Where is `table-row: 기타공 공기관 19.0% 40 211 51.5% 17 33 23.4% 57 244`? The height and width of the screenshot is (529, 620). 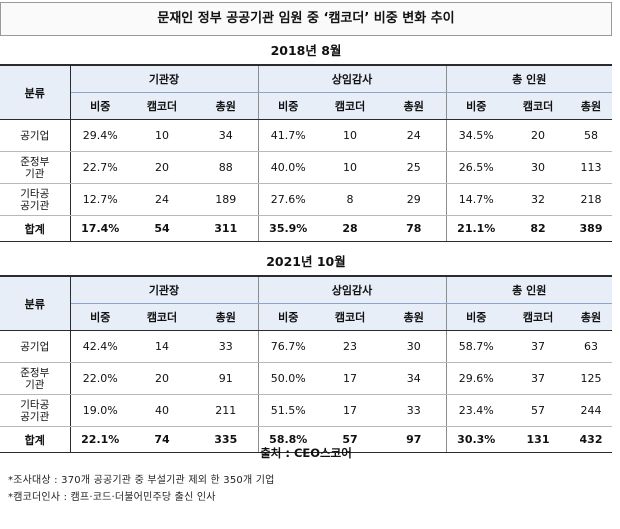 table-row: 기타공 공기관 19.0% 40 211 51.5% 17 33 23.4% 57 244 is located at coordinates (306, 410).